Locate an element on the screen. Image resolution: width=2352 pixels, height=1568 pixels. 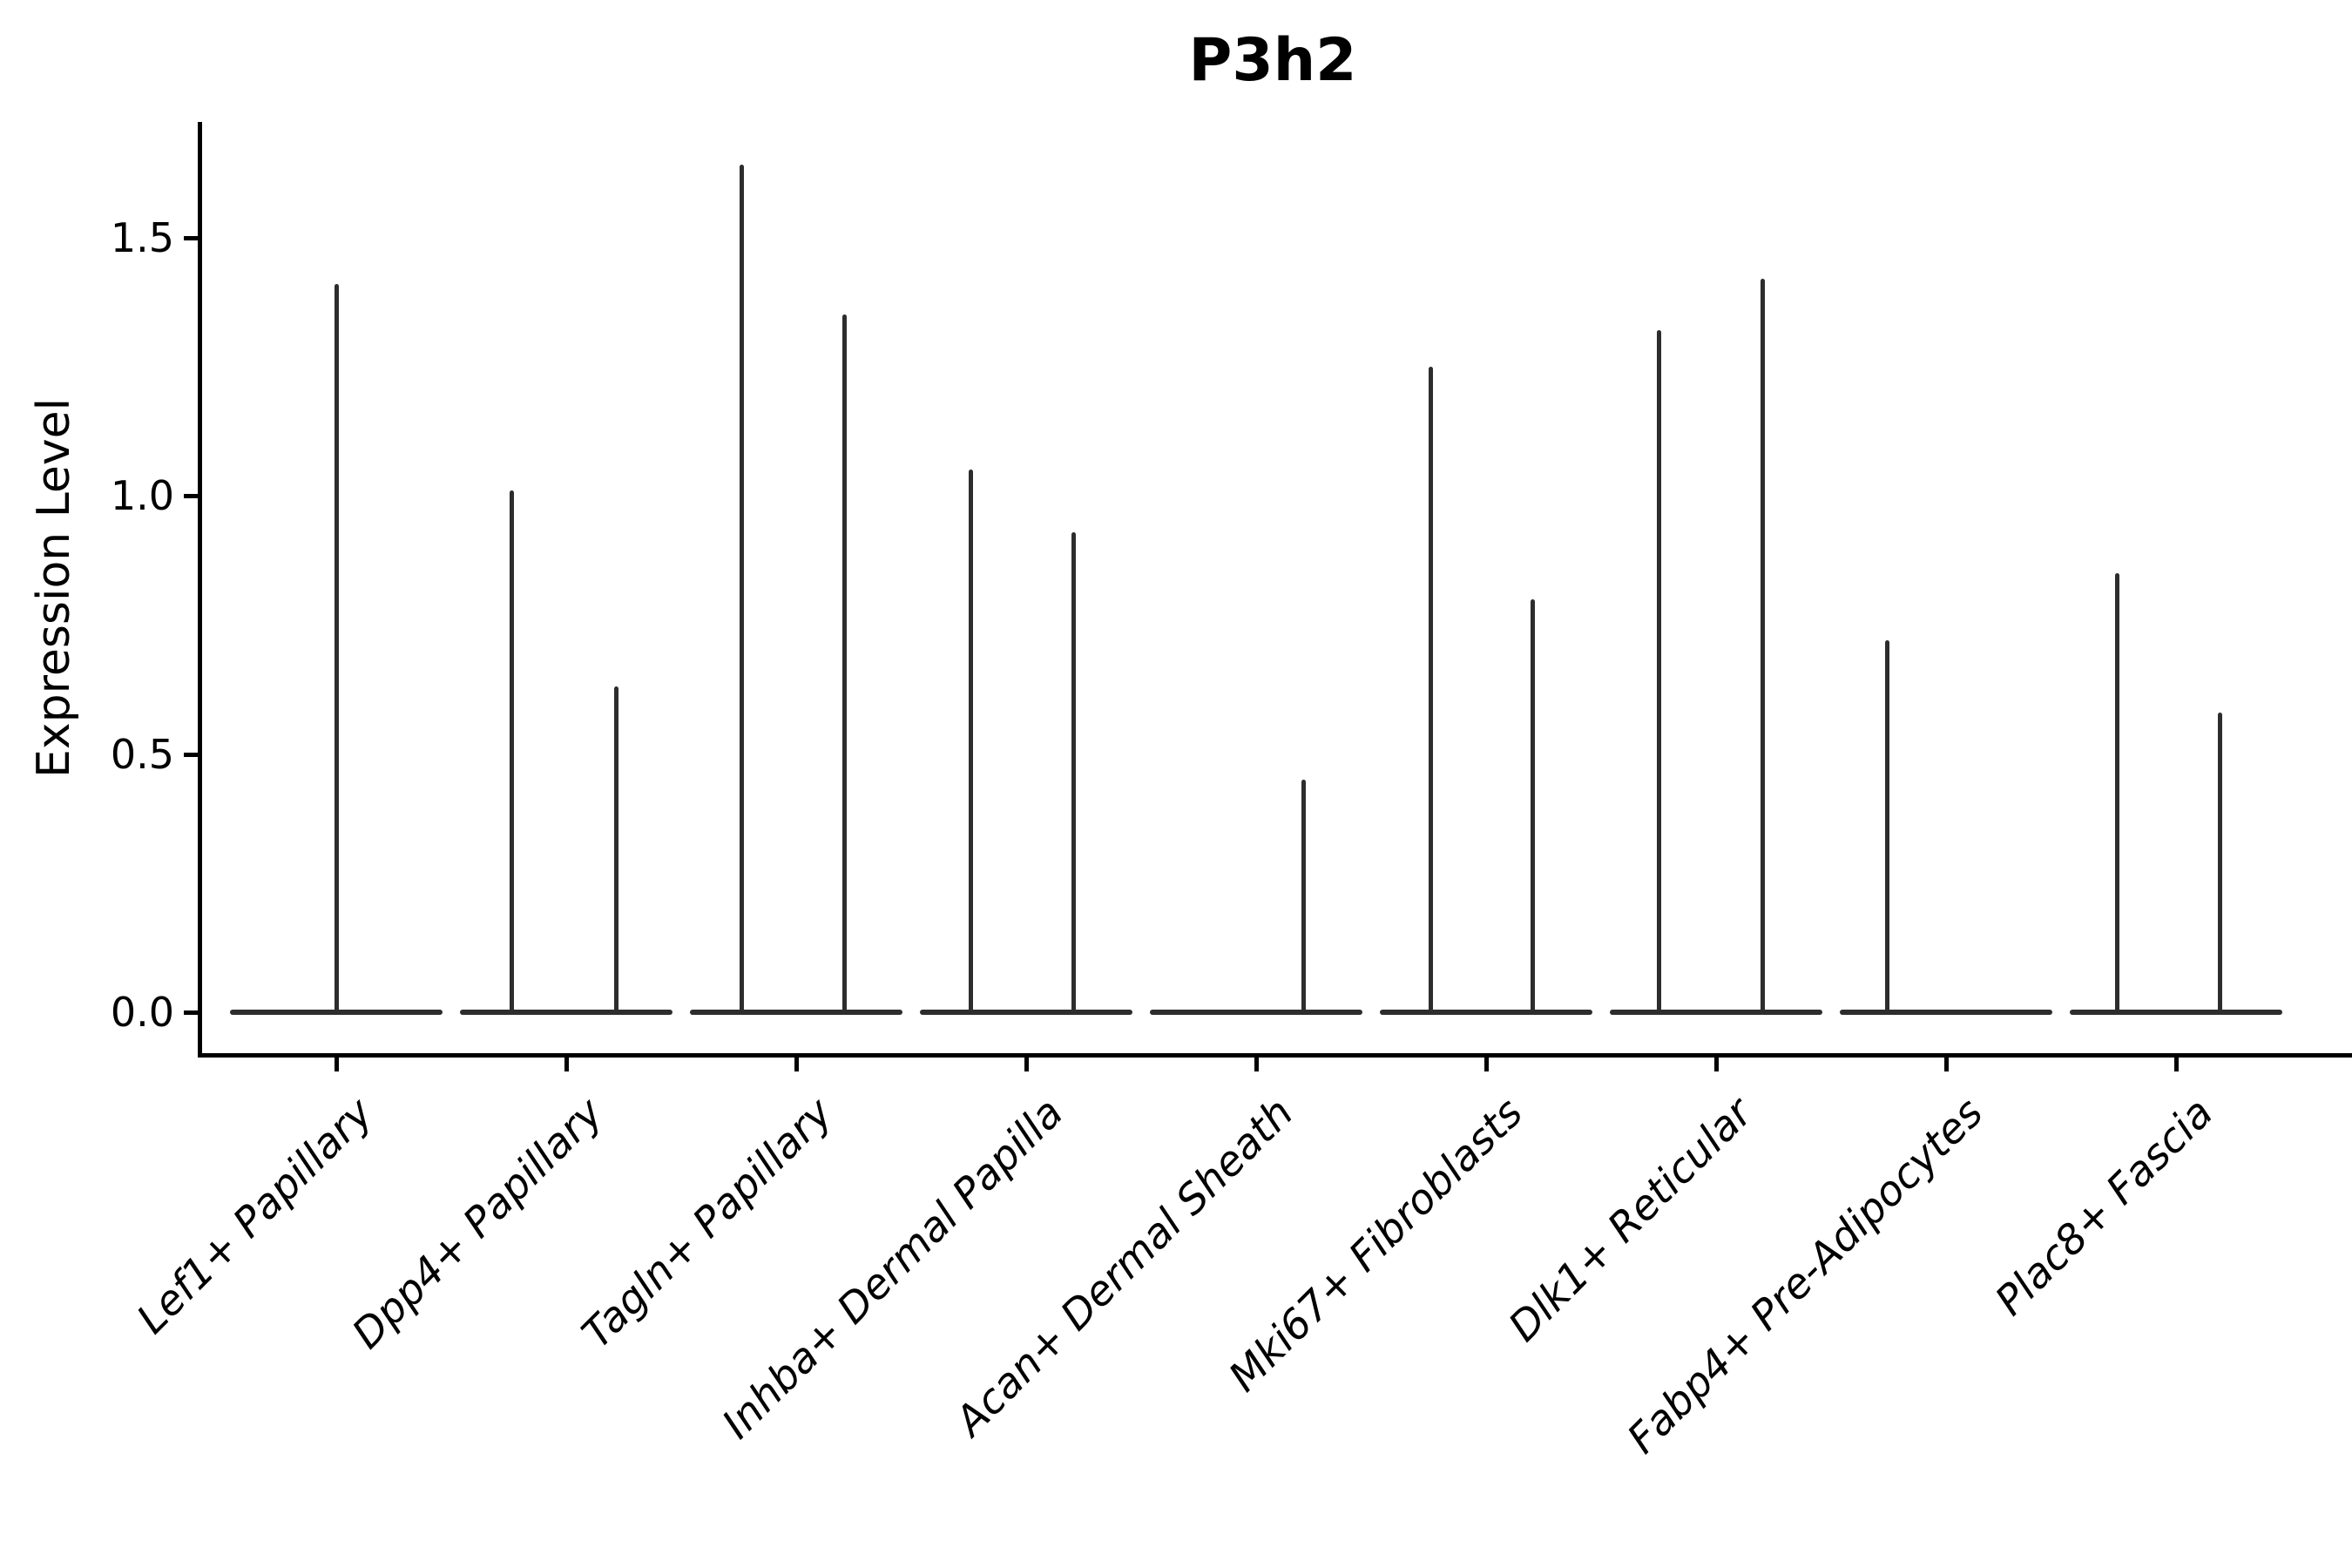
y-tick-label: 1.0 is located at coordinates (142, 495).